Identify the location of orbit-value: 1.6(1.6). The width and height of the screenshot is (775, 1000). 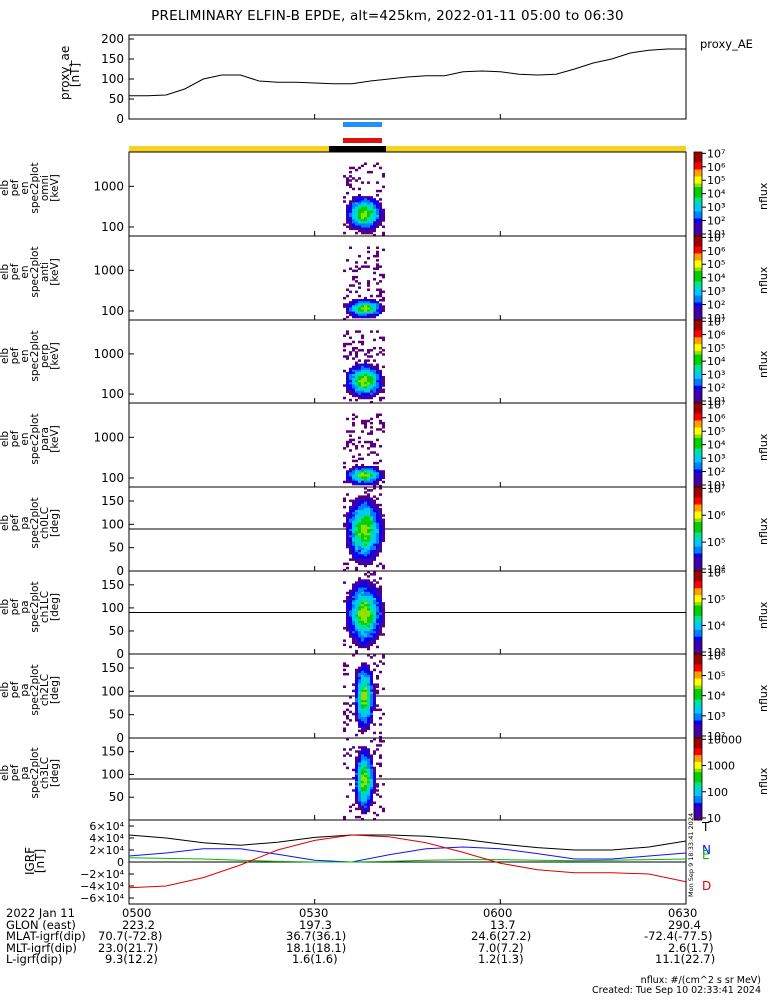
(315, 959).